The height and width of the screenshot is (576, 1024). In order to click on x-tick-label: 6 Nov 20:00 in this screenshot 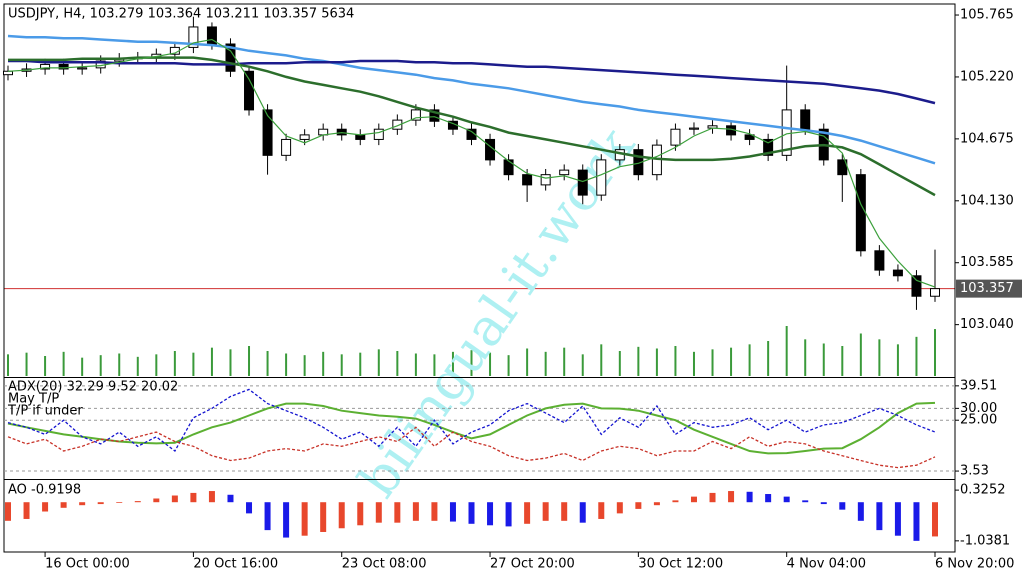, I will do `click(974, 564)`.